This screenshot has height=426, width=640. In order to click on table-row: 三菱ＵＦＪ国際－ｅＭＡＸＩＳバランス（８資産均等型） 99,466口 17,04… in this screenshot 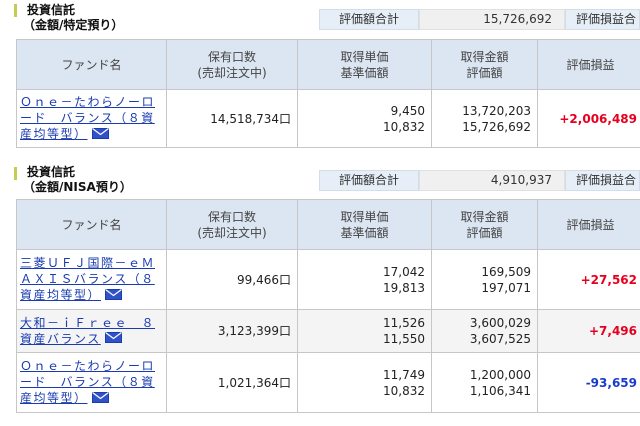, I will do `click(328, 279)`.